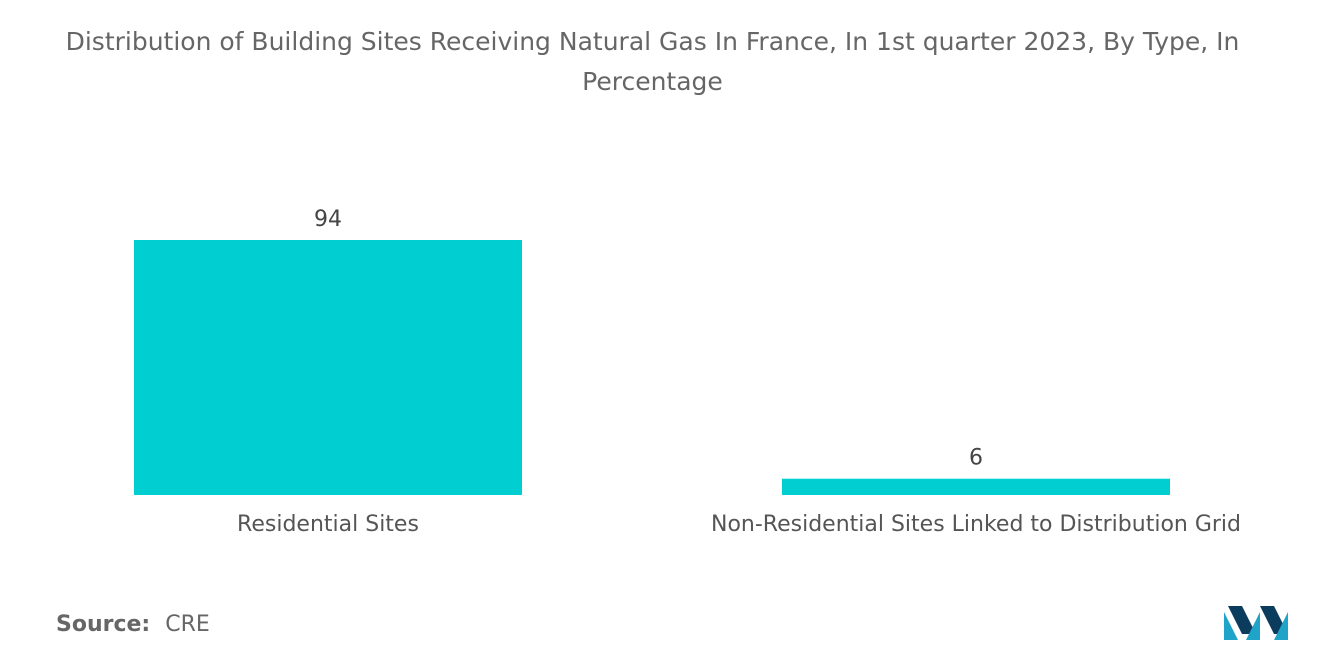  What do you see at coordinates (328, 524) in the screenshot?
I see `category-label-0: Residential Sites` at bounding box center [328, 524].